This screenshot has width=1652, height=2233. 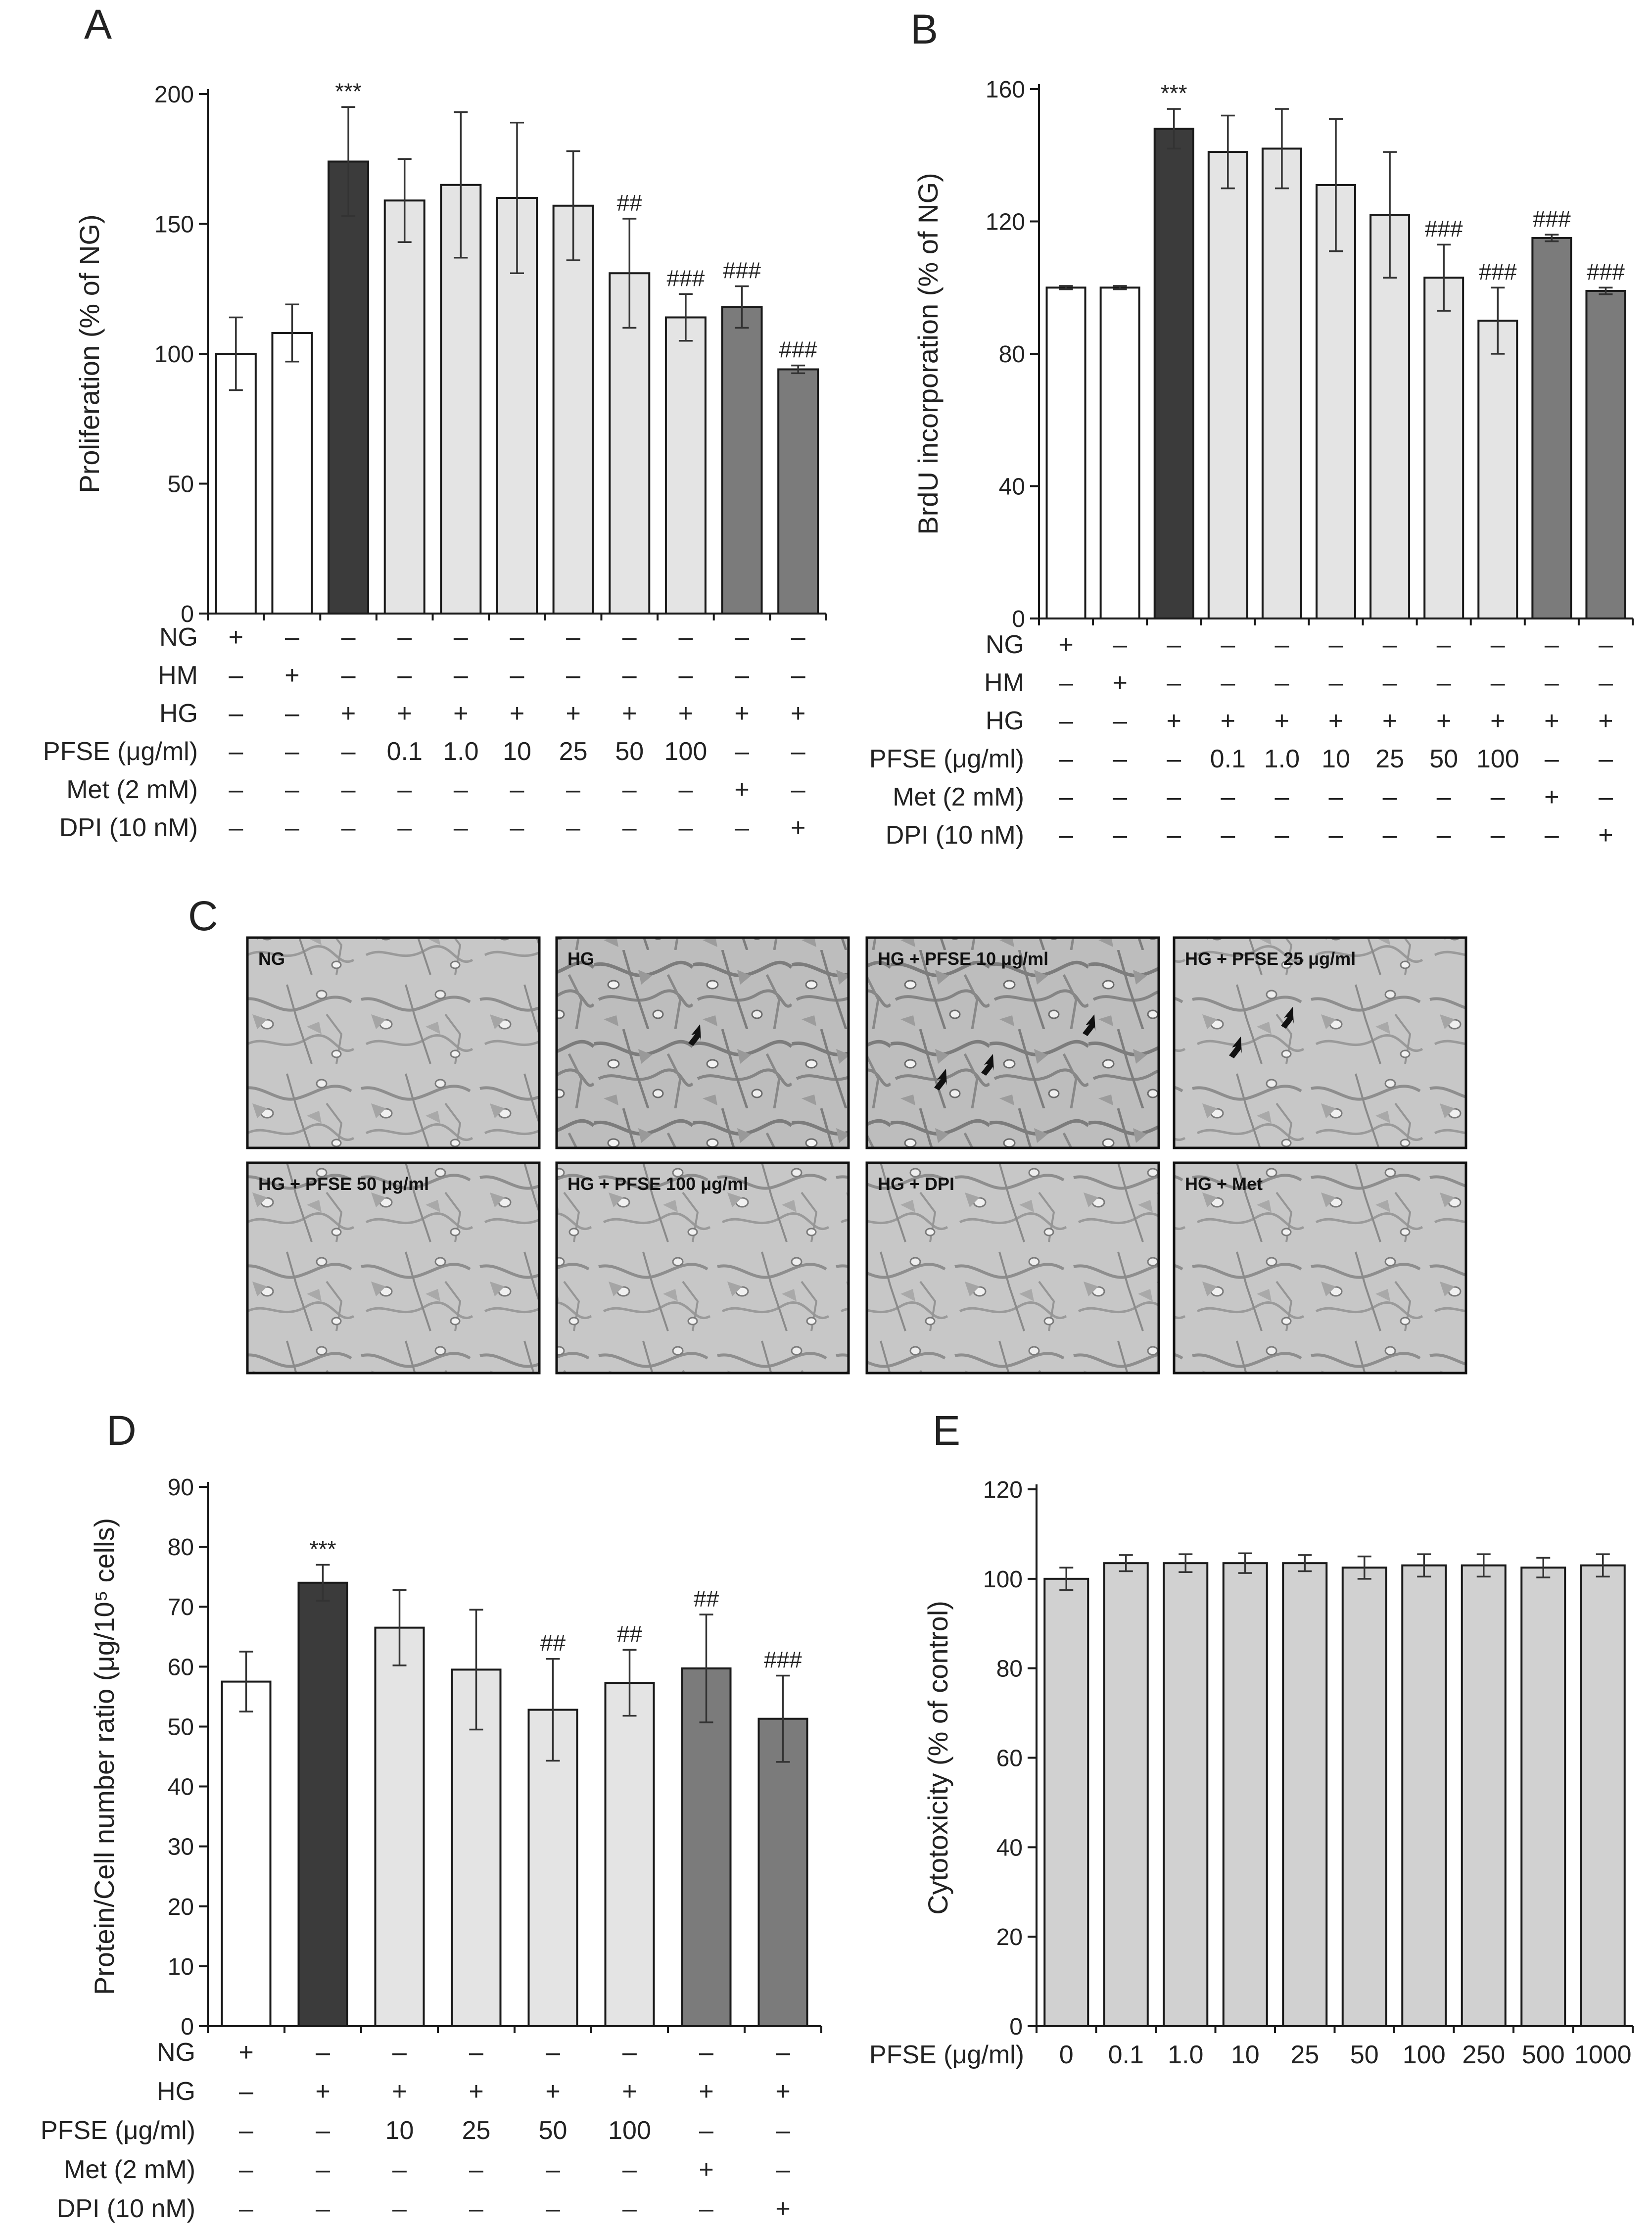 I want to click on panel-letter-a: A, so click(x=98, y=24).